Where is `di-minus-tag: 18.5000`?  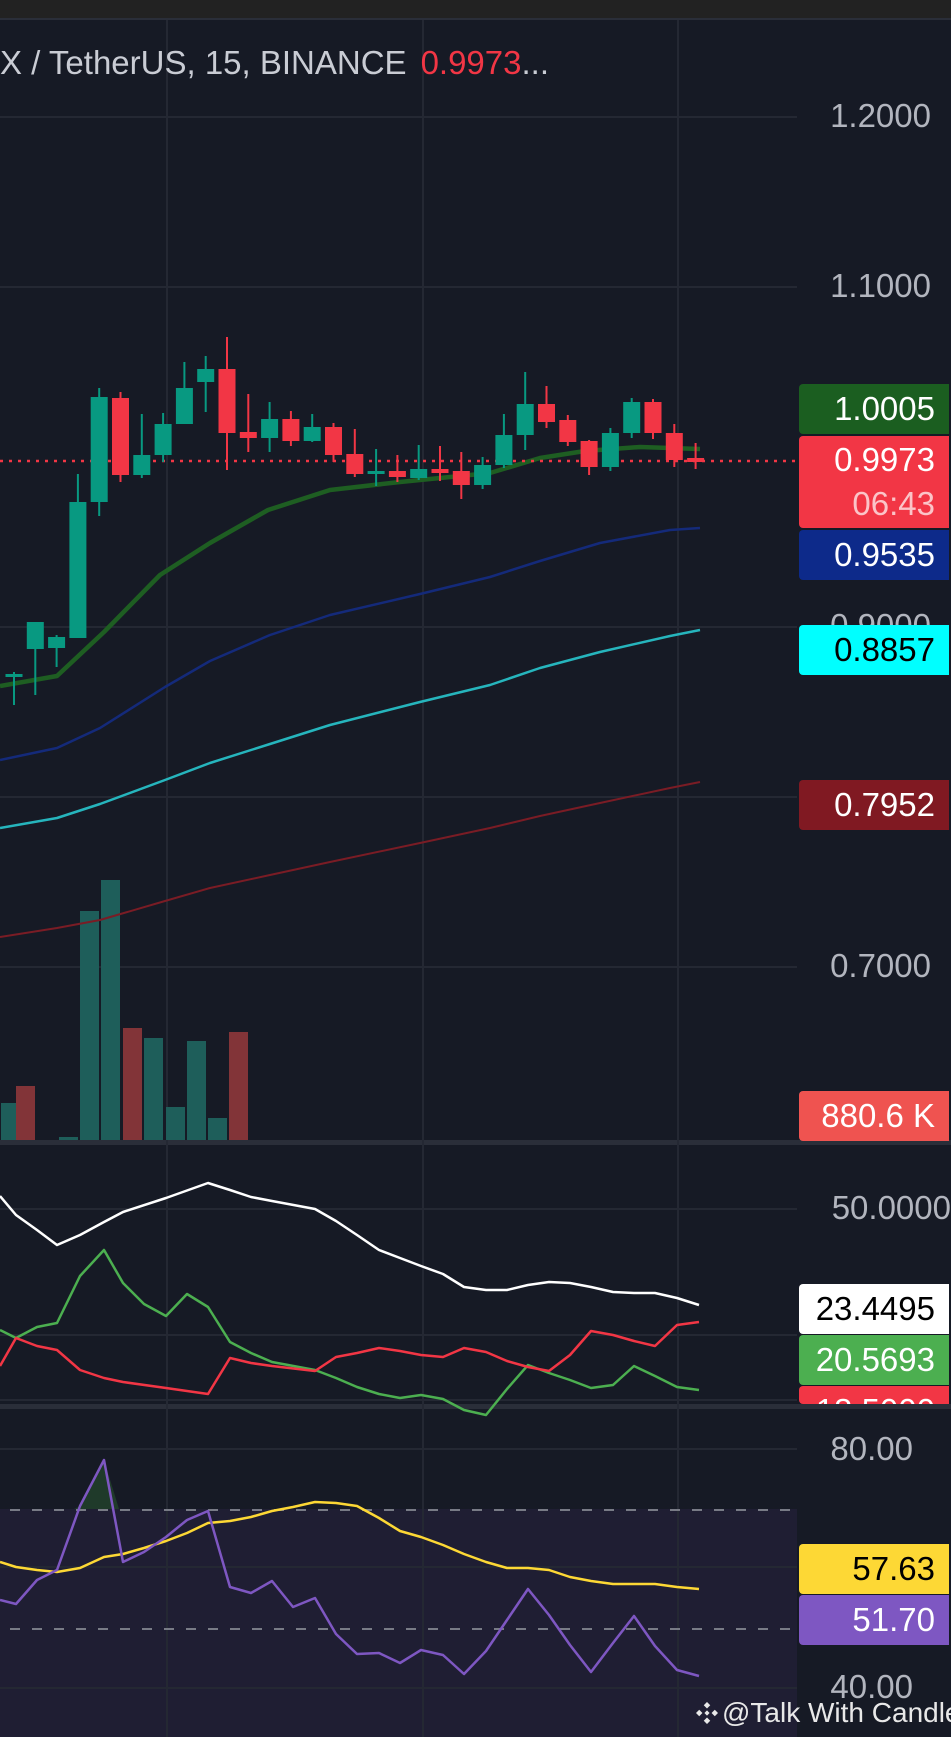
di-minus-tag: 18.5000 is located at coordinates (874, 1395).